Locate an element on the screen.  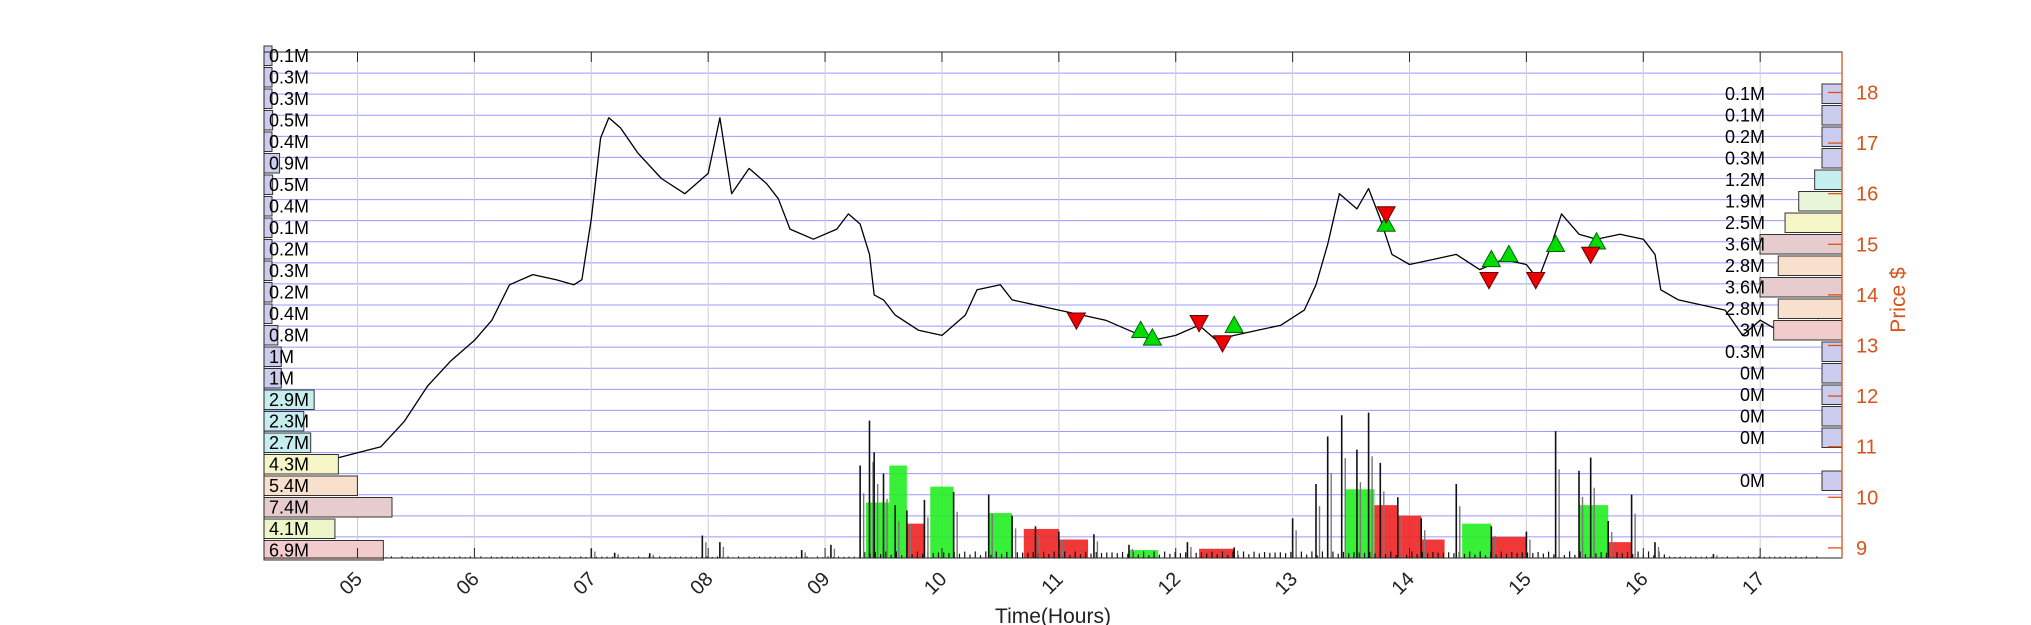
y-tick-label: 10 is located at coordinates (1867, 498).